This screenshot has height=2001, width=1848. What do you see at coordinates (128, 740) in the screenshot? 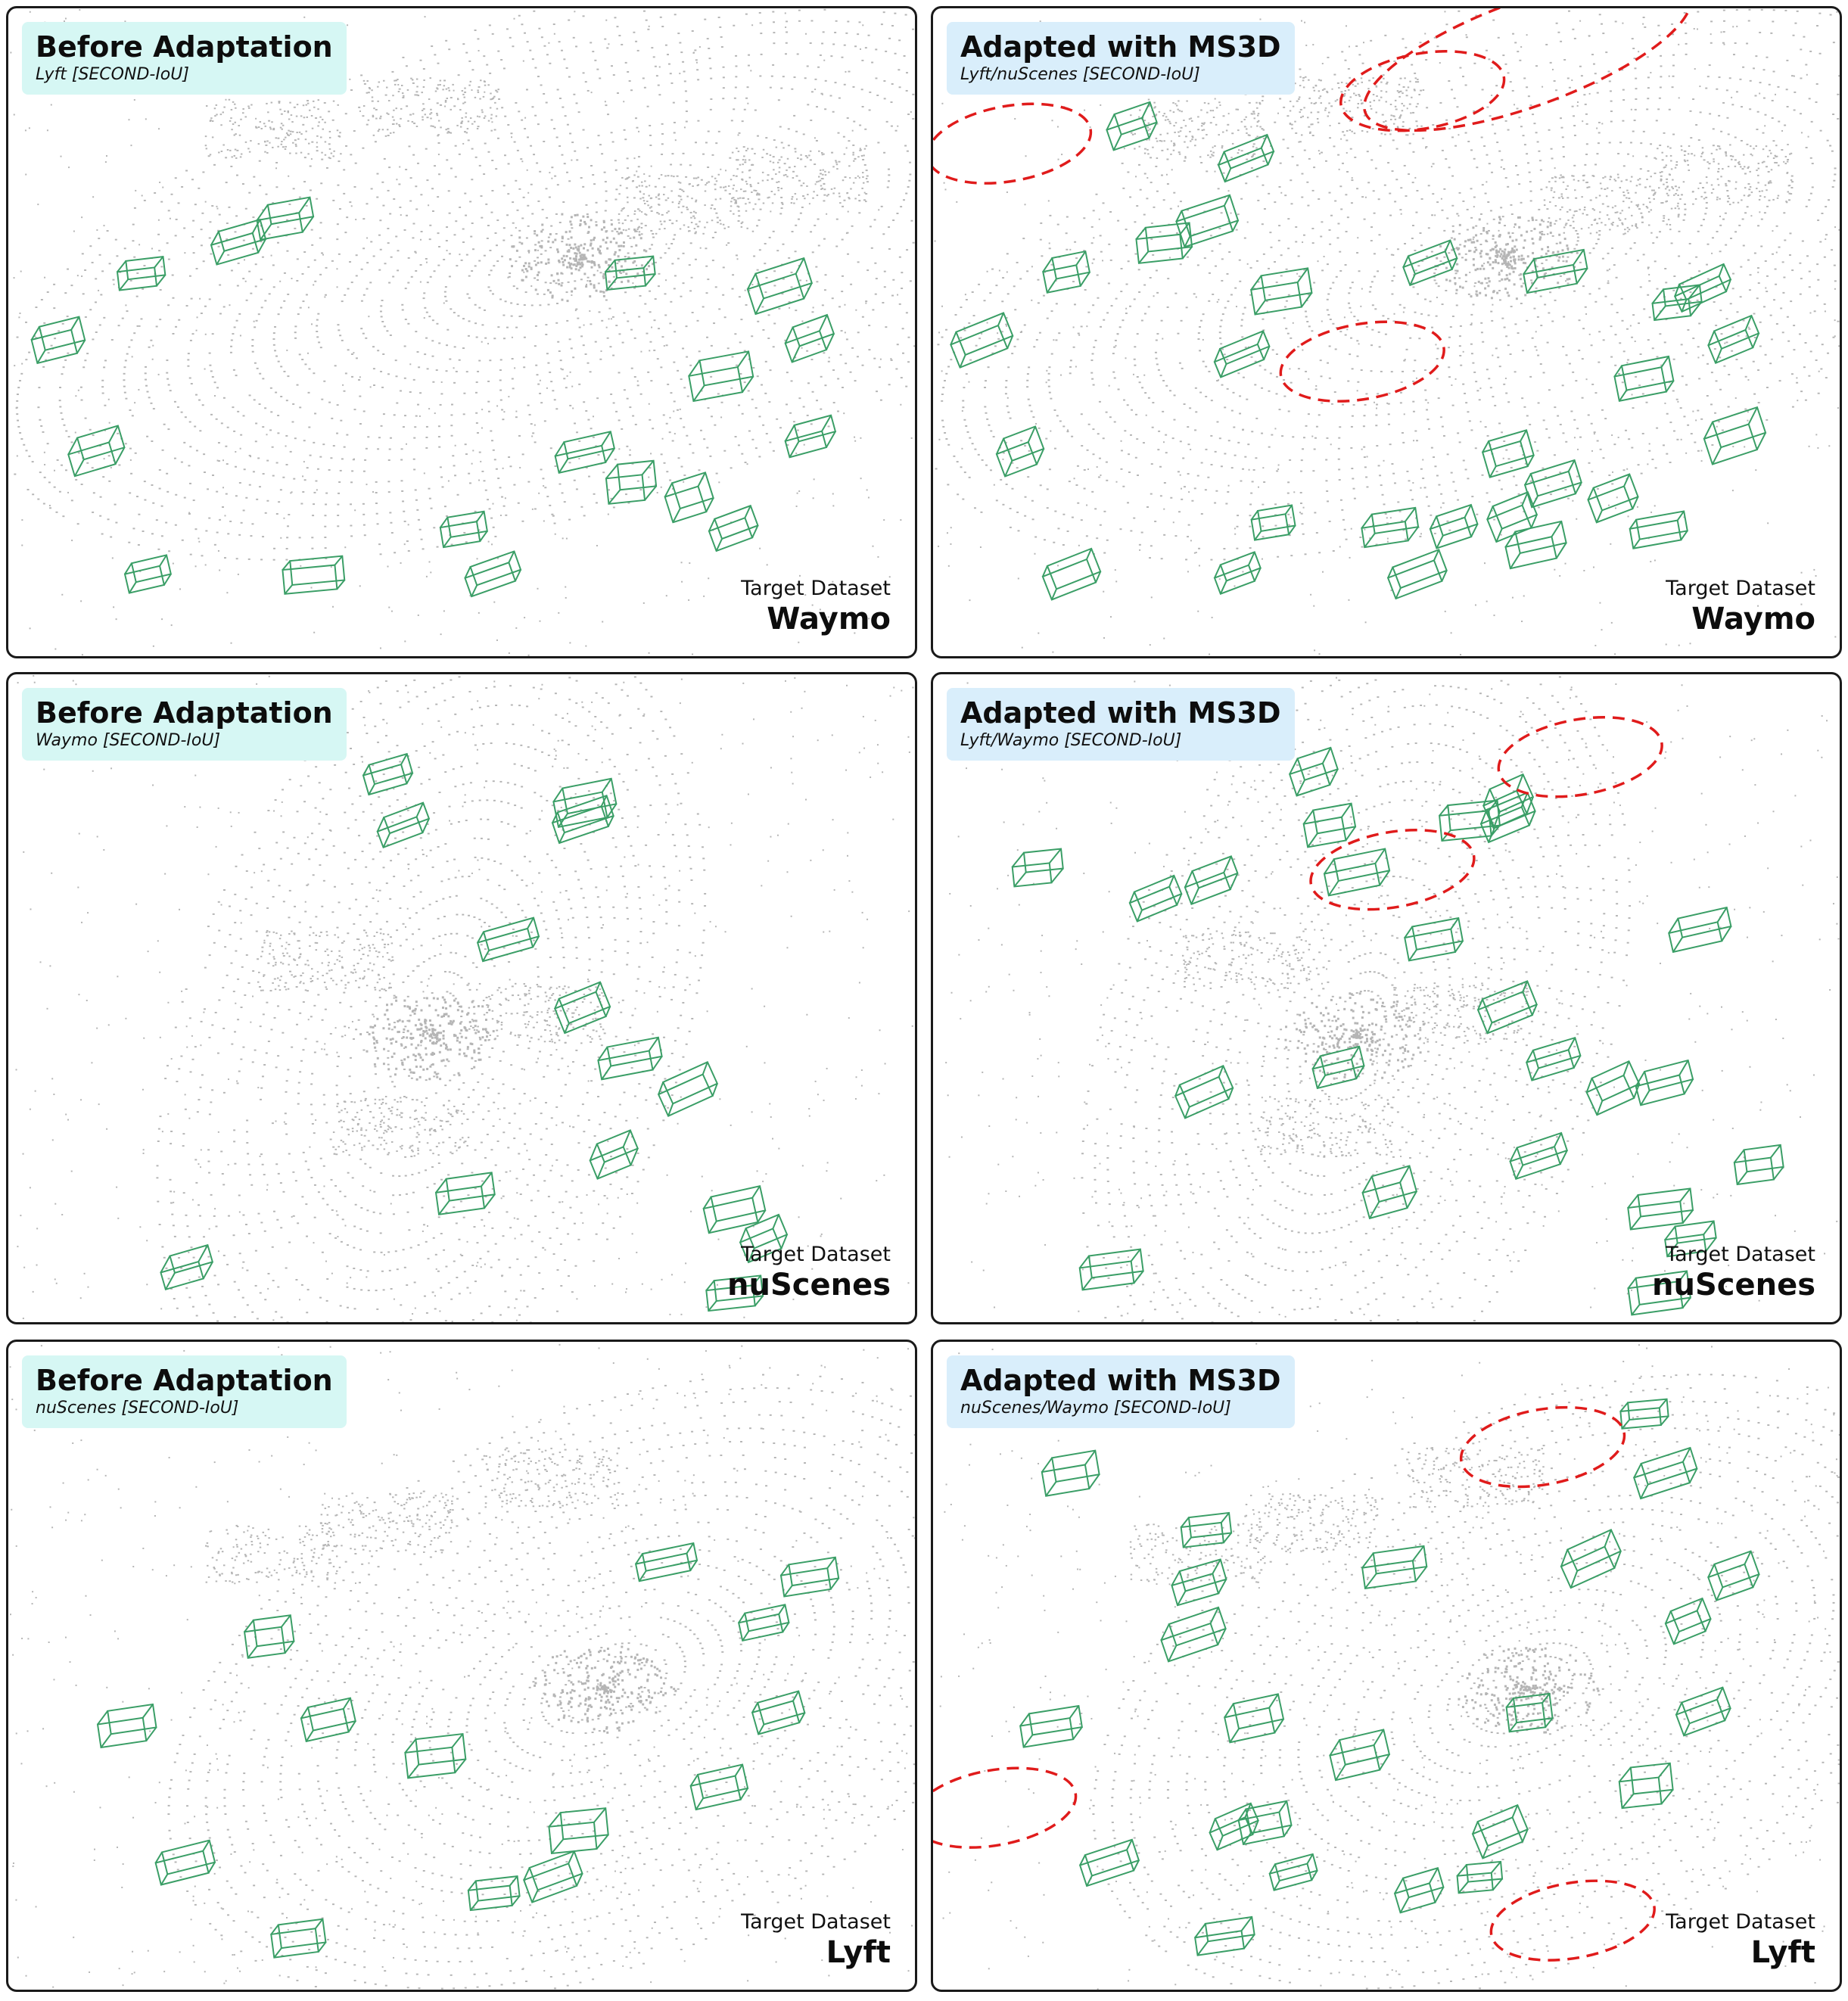
I see `source-model: Waymo [SECOND-IoU]` at bounding box center [128, 740].